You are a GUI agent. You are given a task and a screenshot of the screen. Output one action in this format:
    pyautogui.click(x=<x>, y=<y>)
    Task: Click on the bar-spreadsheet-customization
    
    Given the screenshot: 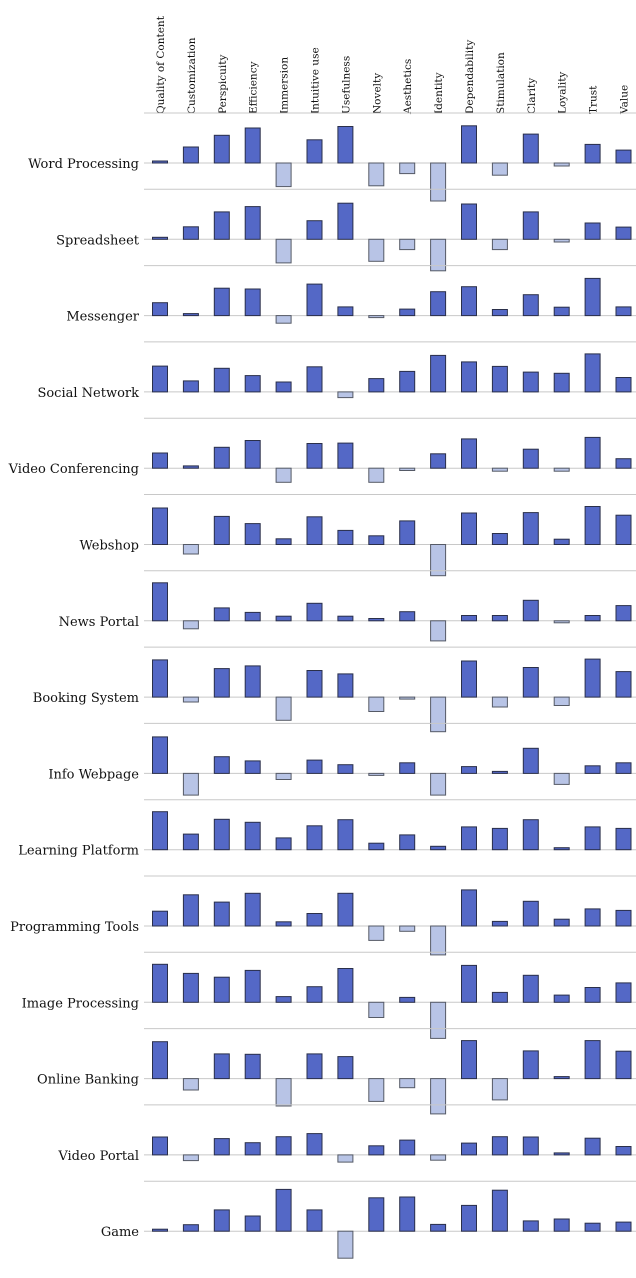 What is the action you would take?
    pyautogui.click(x=190, y=233)
    